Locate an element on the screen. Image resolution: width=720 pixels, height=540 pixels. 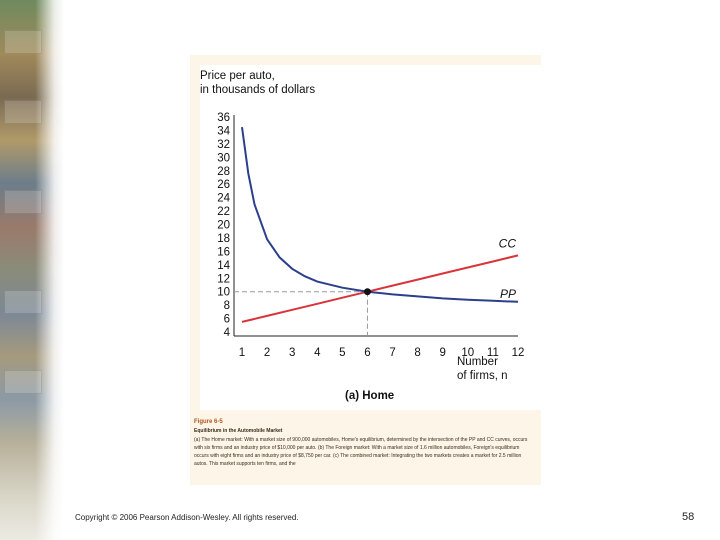
decorative-photo-strip is located at coordinates (32, 270).